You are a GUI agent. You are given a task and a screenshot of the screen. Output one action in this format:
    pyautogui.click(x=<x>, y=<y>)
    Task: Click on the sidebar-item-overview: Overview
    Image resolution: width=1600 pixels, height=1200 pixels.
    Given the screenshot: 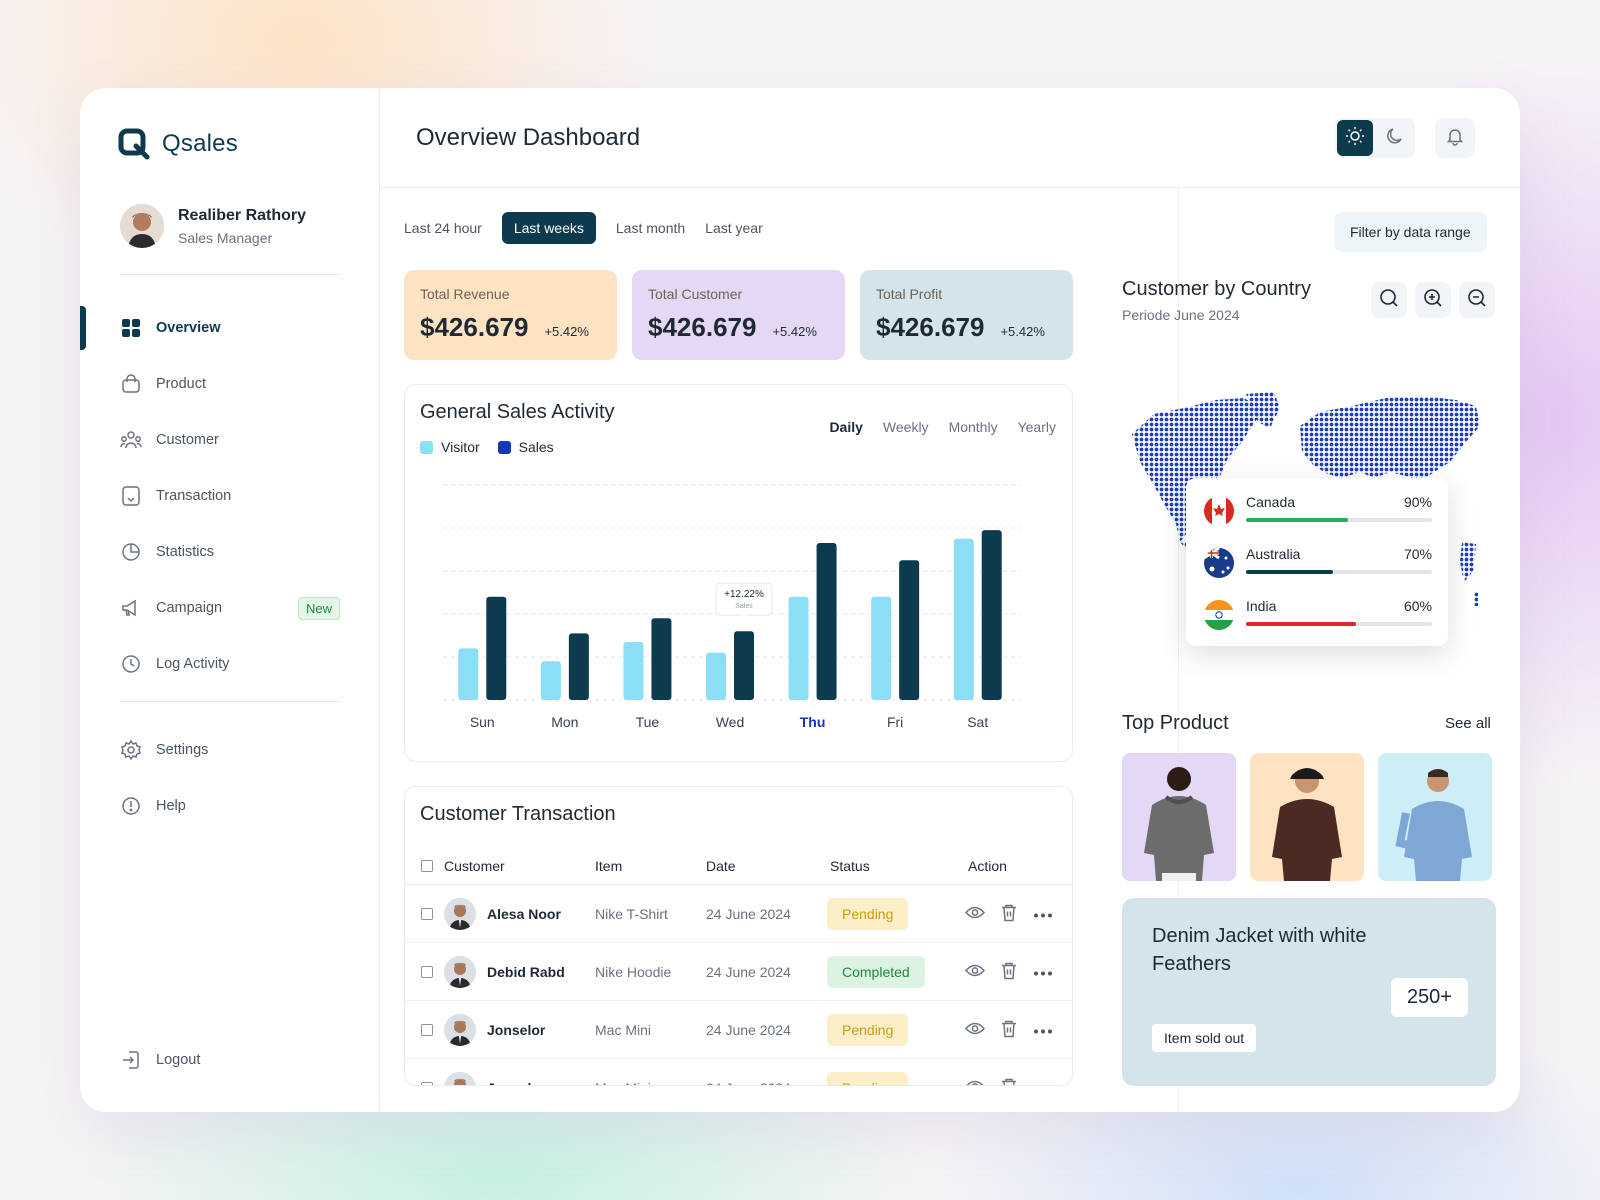 What is the action you would take?
    pyautogui.click(x=230, y=328)
    